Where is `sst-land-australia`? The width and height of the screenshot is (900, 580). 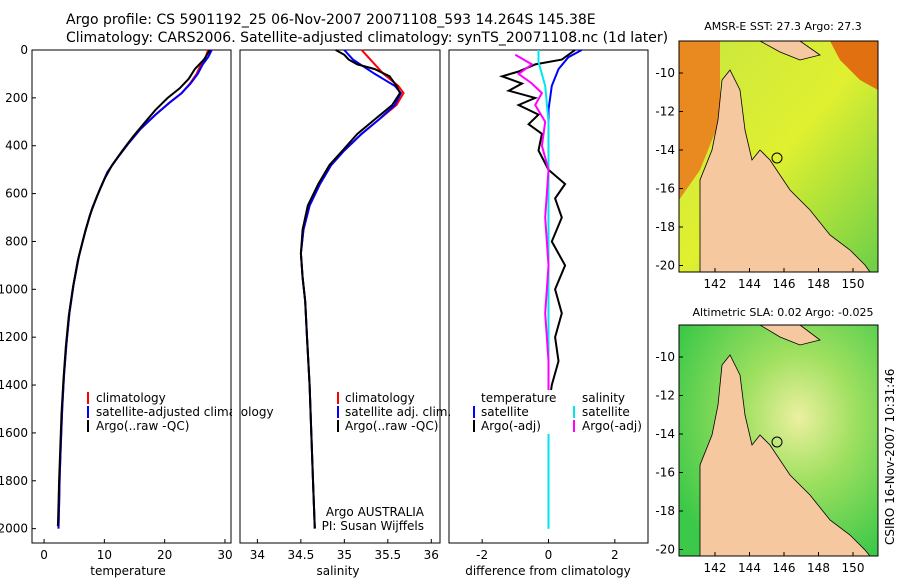 sst-land-australia is located at coordinates (785, 171).